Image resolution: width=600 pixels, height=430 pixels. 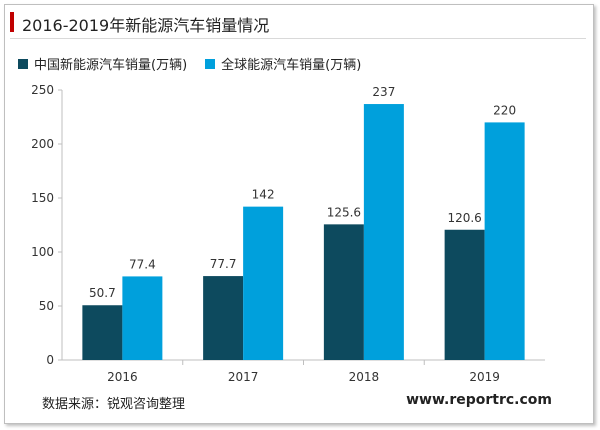 I want to click on website-watermark: www.reportrc.com, so click(x=479, y=400).